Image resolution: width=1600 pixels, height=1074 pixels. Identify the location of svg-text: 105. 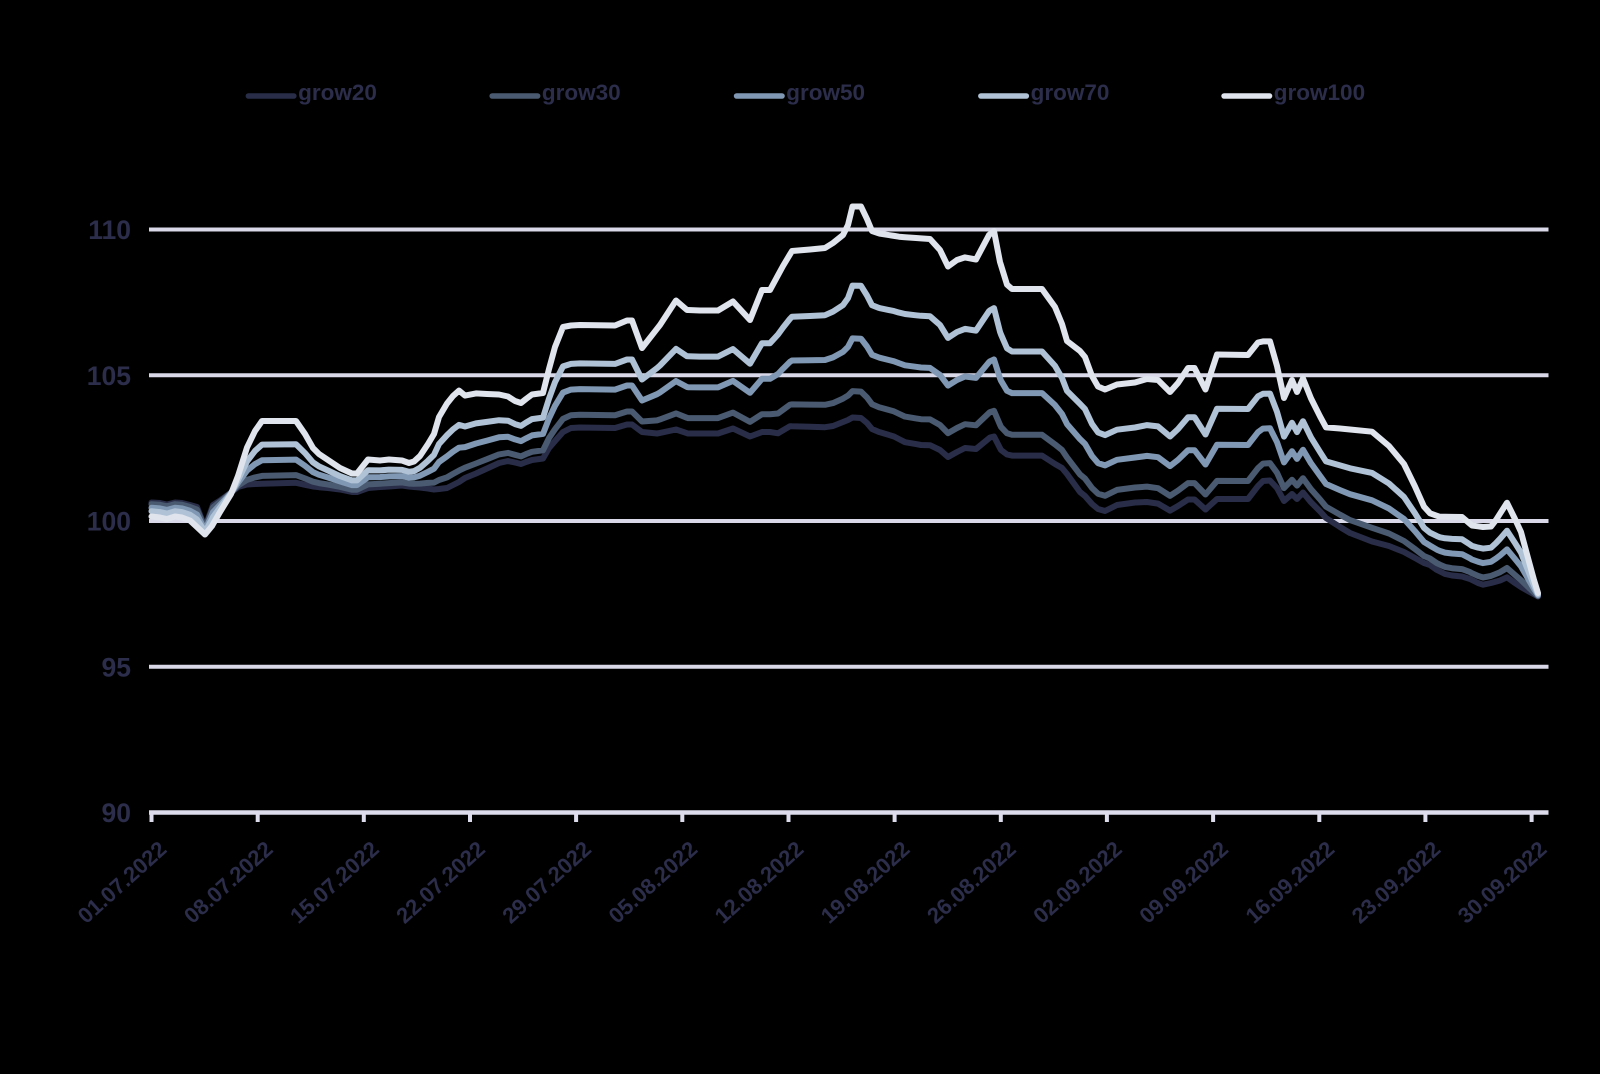
(109, 376).